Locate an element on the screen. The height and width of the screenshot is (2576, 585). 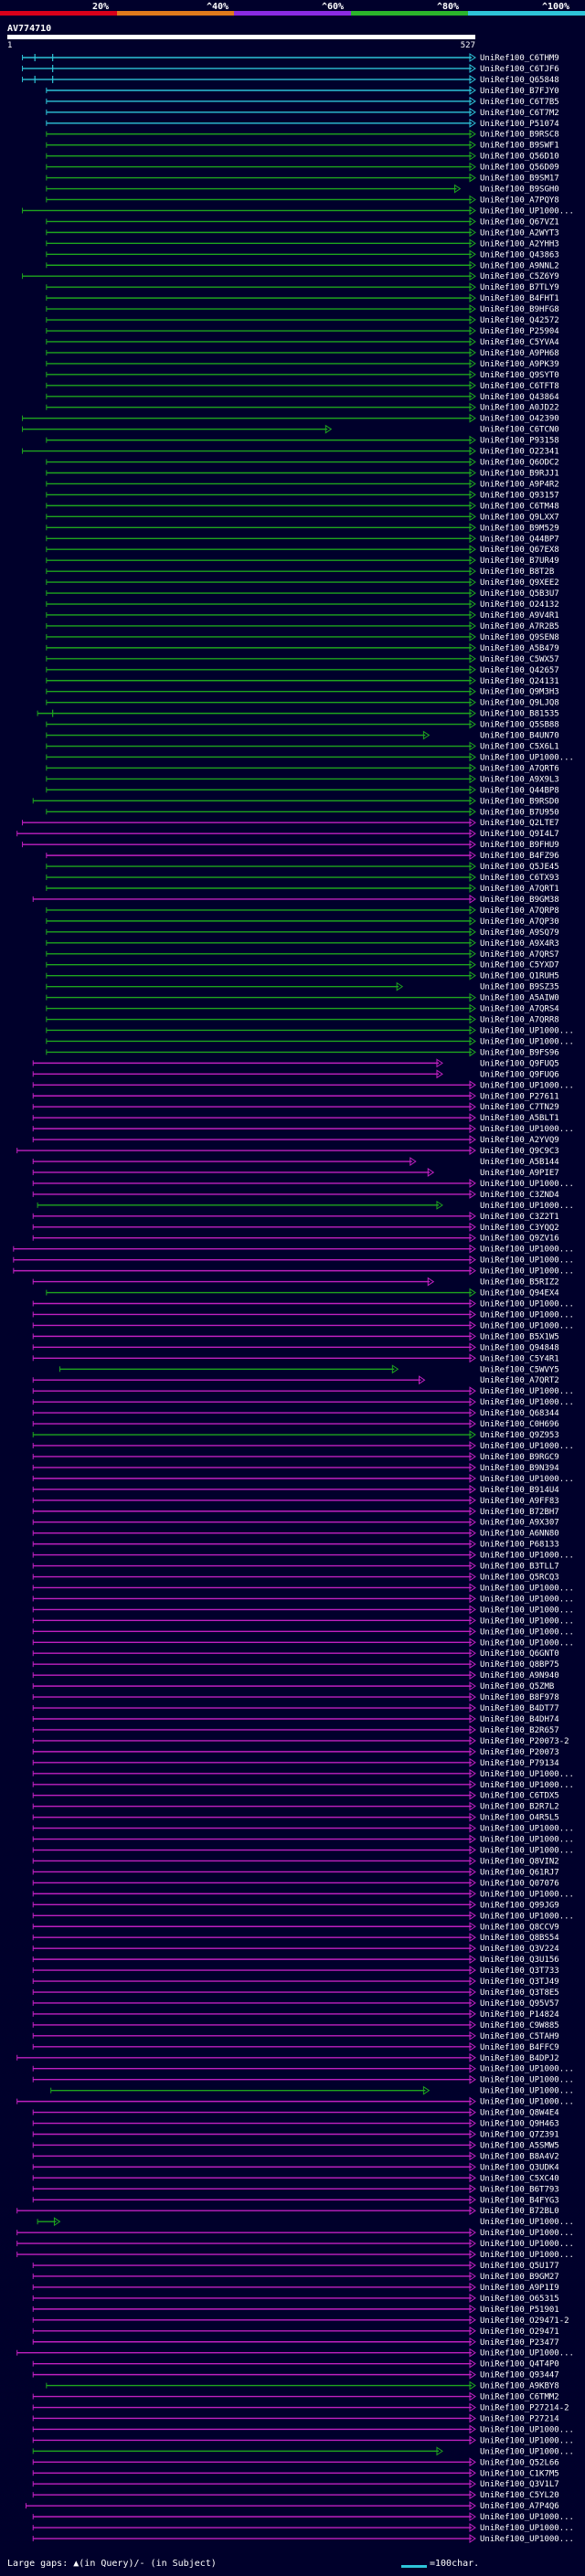
hit-label: UniRef100_B9RSC8 is located at coordinates (519, 135).